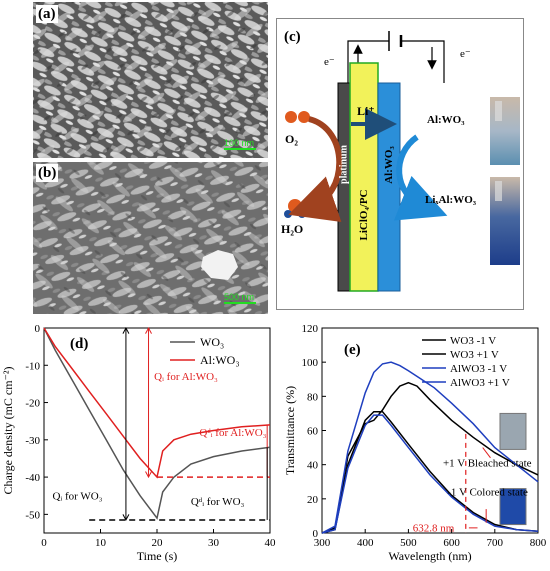 This screenshot has width=550, height=571. Describe the element at coordinates (322, 543) in the screenshot. I see `x-tick-label: 300` at that location.